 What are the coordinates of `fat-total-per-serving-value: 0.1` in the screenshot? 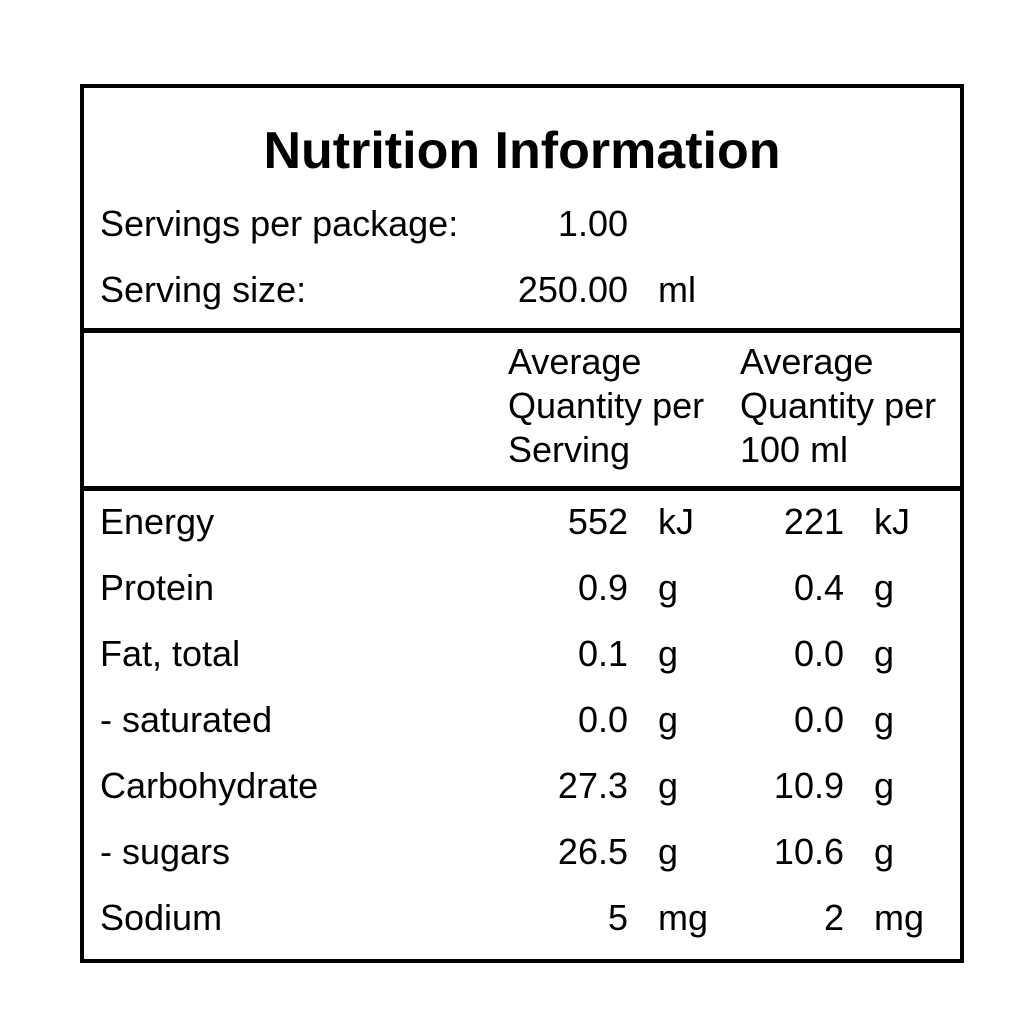 It's located at (602, 653).